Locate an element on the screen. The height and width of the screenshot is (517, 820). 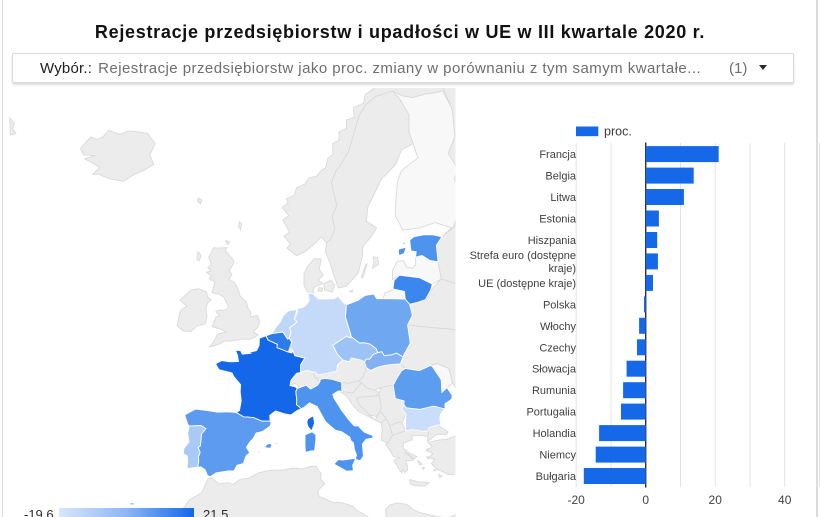
svg-text: 20 is located at coordinates (716, 500).